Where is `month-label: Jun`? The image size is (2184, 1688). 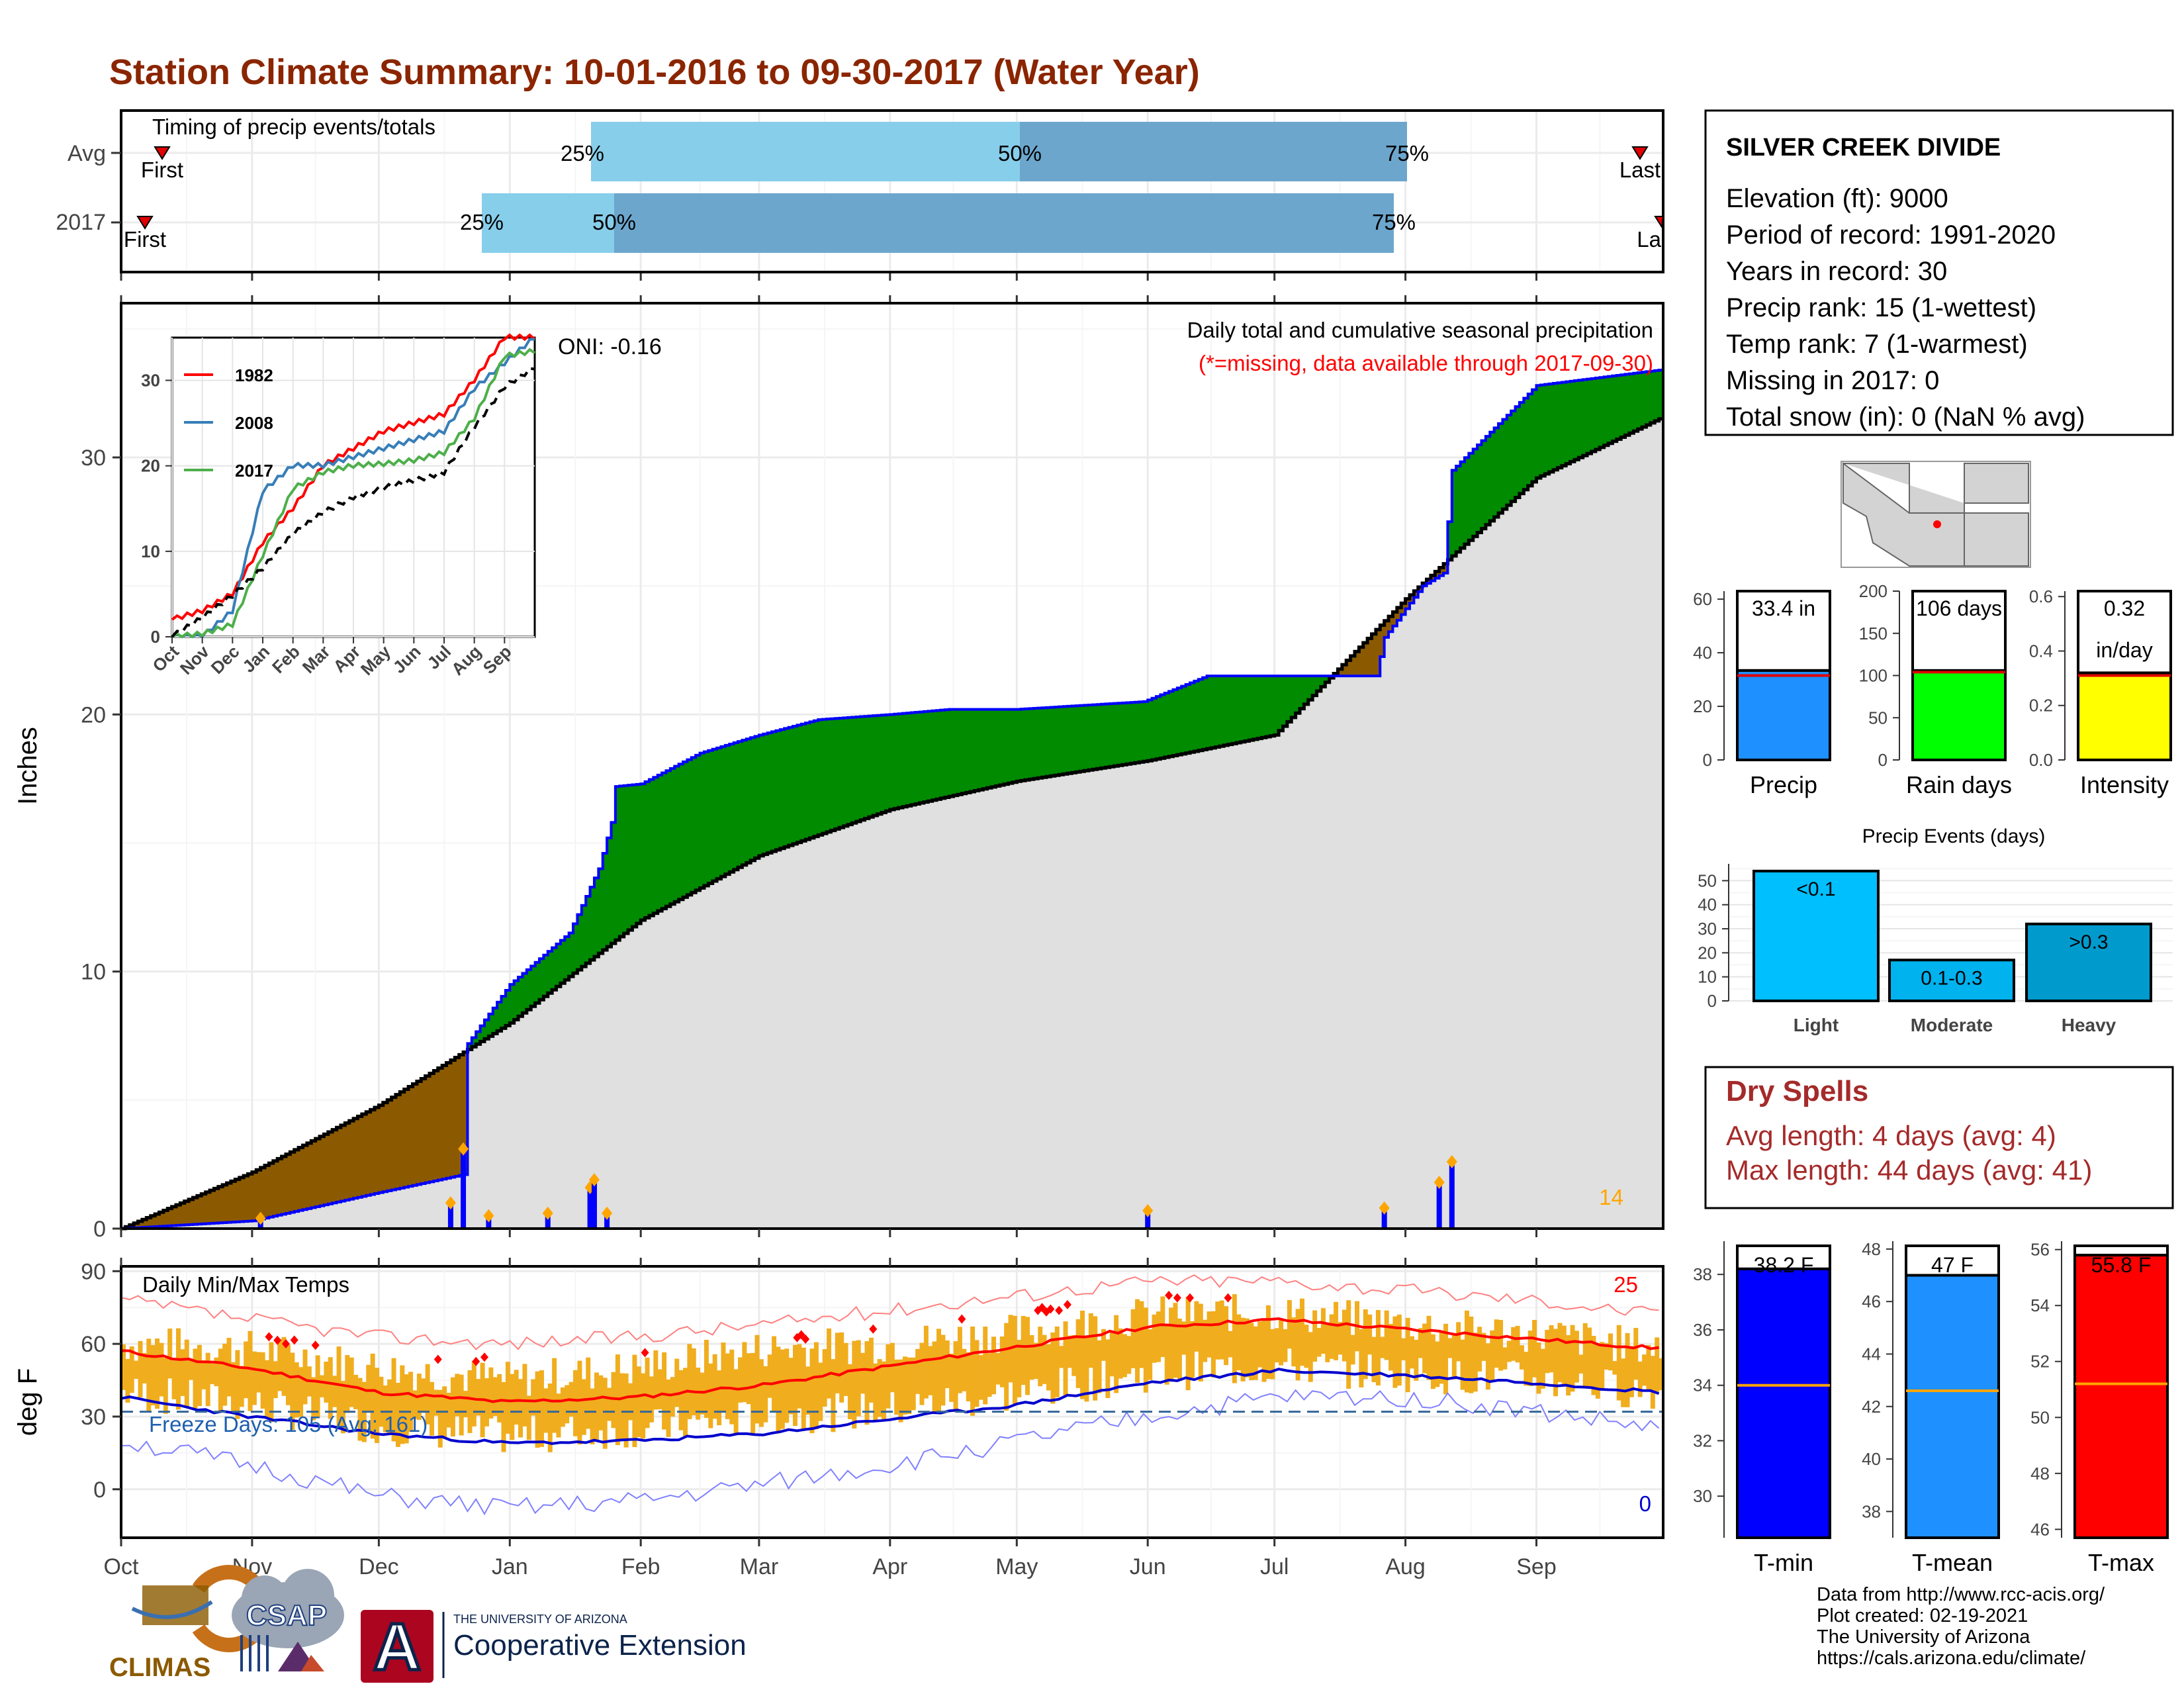 month-label: Jun is located at coordinates (1148, 1566).